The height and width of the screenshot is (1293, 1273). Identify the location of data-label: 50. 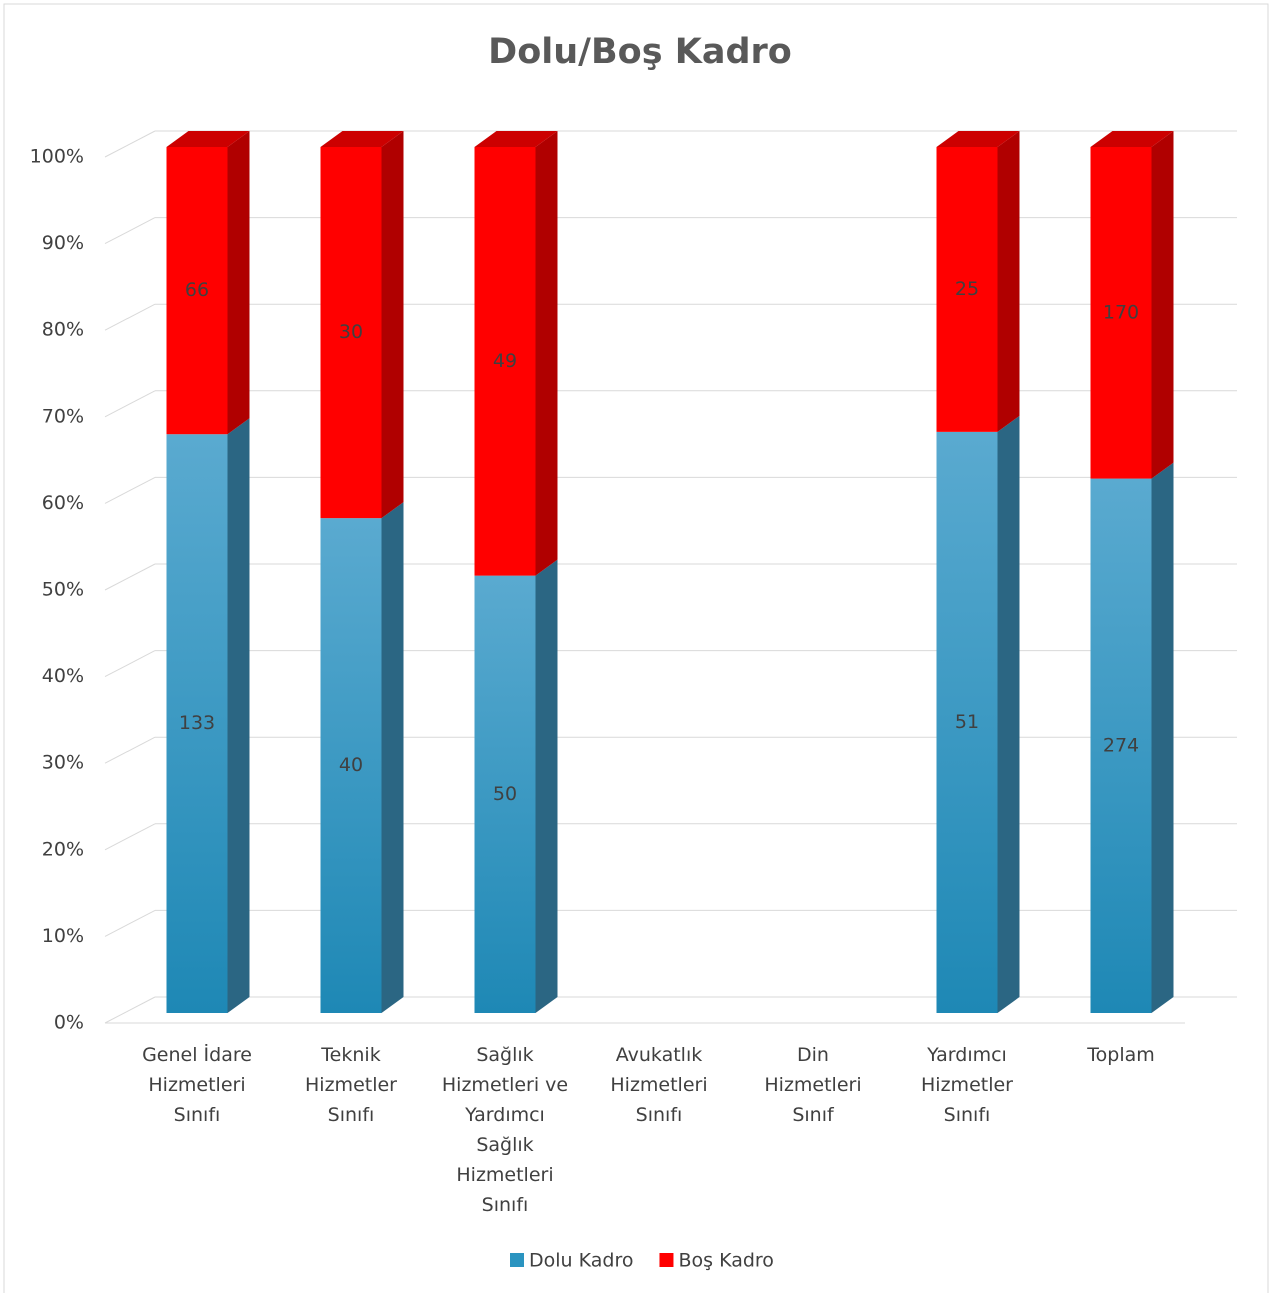
(505, 794).